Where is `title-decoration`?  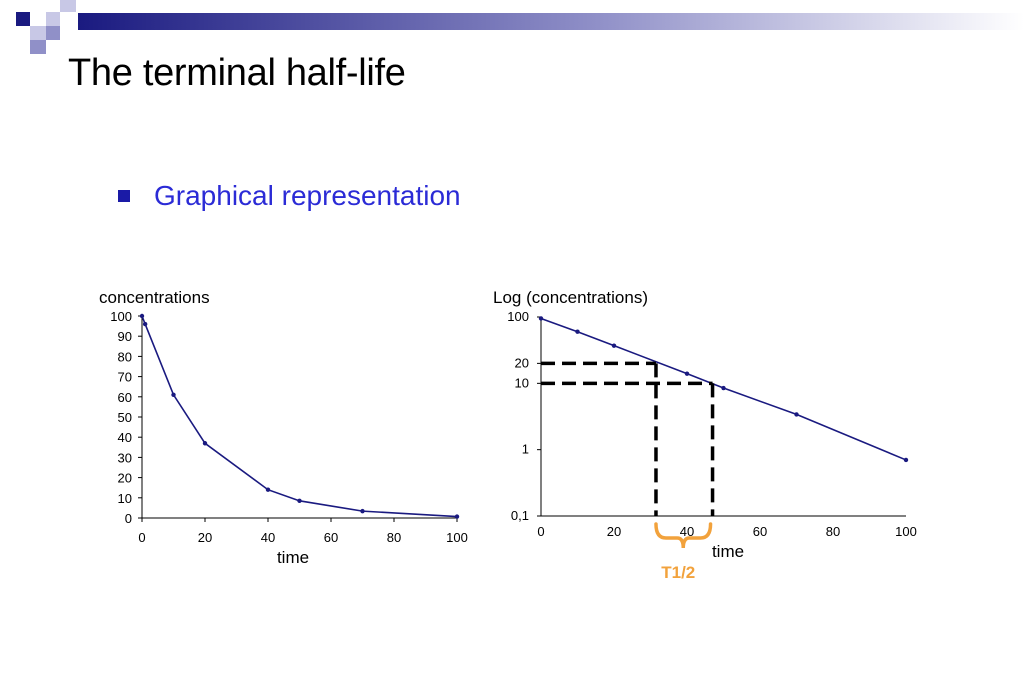
title-decoration is located at coordinates (520, 27).